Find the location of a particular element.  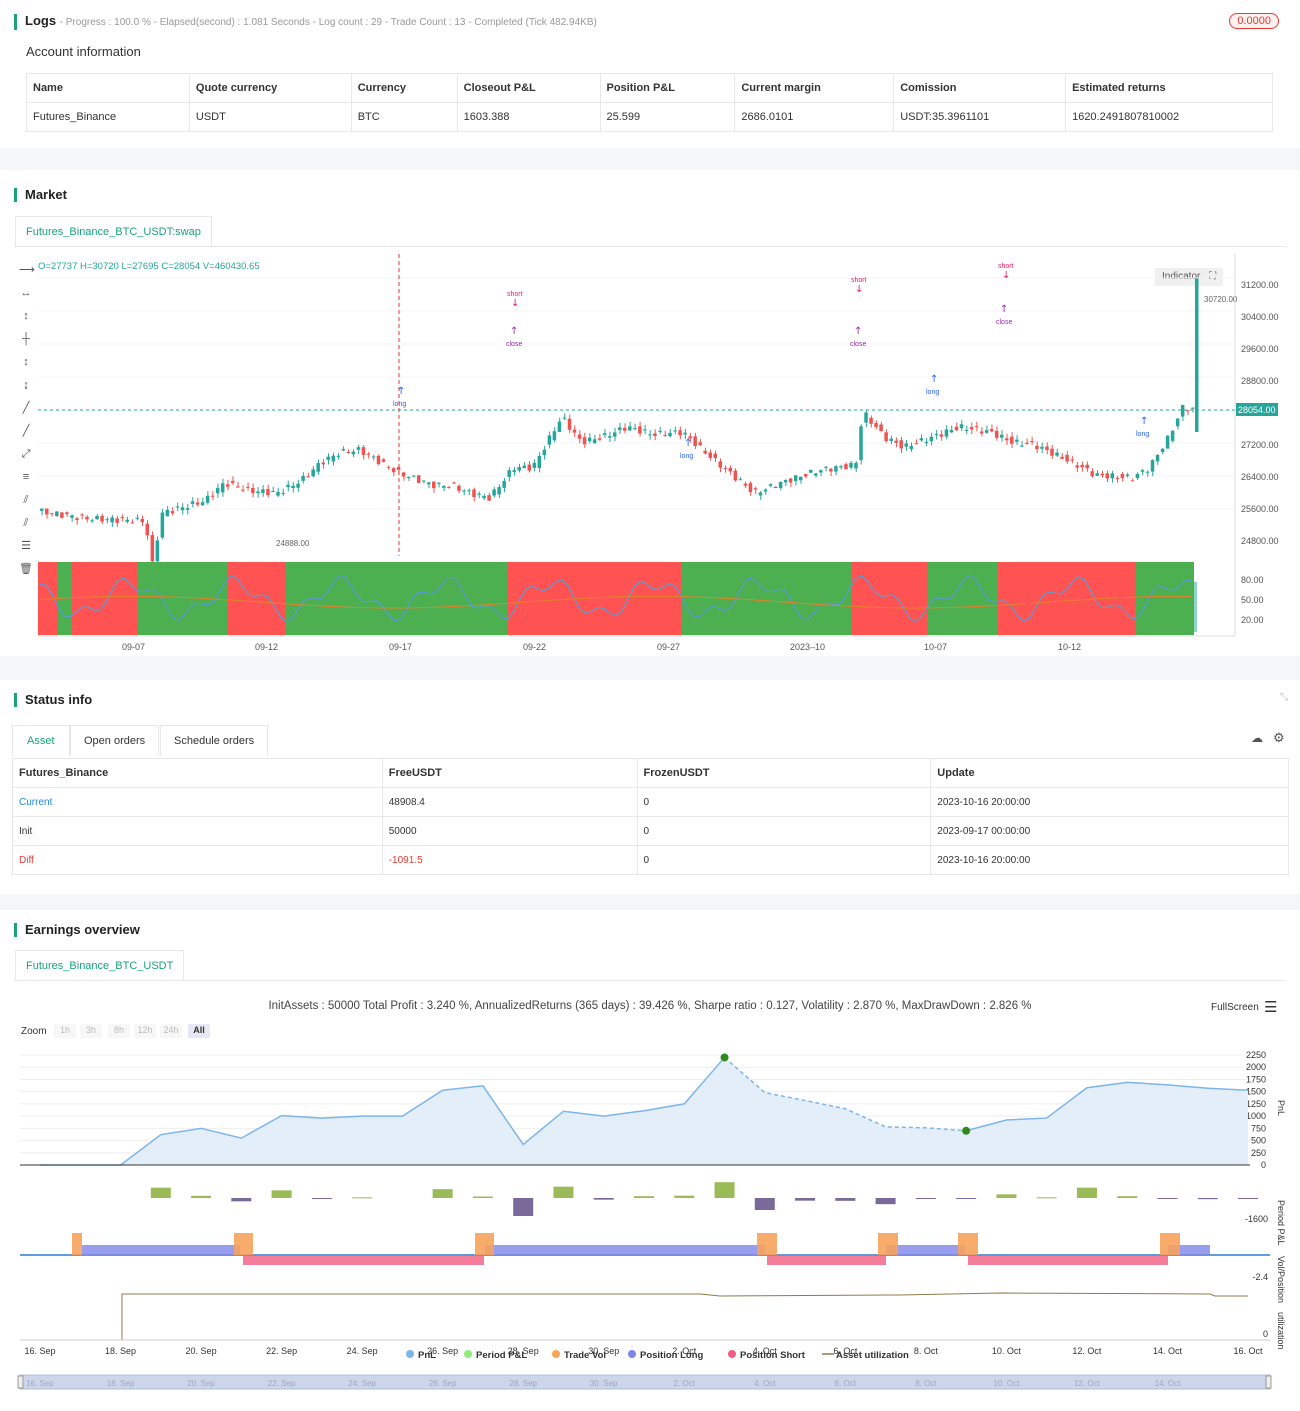

indicator-button: Indicator ⛶ is located at coordinates (1189, 277).